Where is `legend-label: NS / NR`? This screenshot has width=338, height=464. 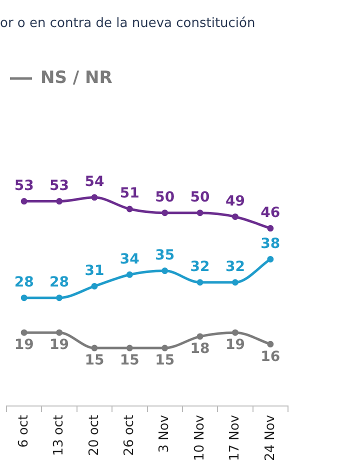 legend-label: NS / NR is located at coordinates (76, 78).